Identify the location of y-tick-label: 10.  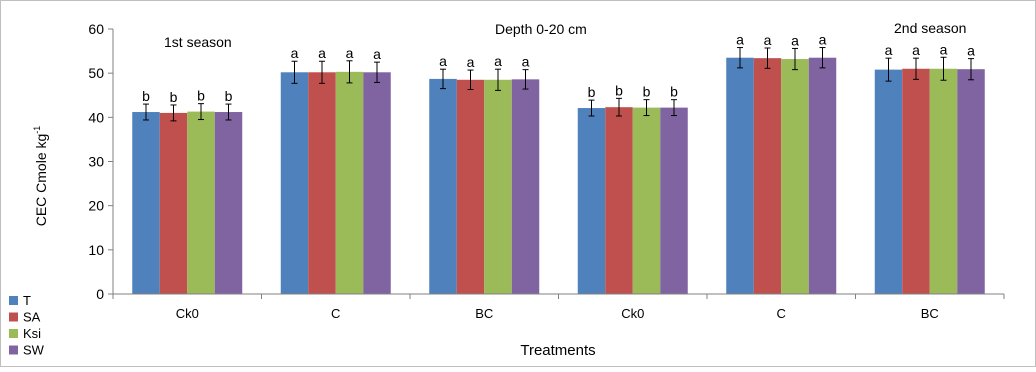
(96, 250).